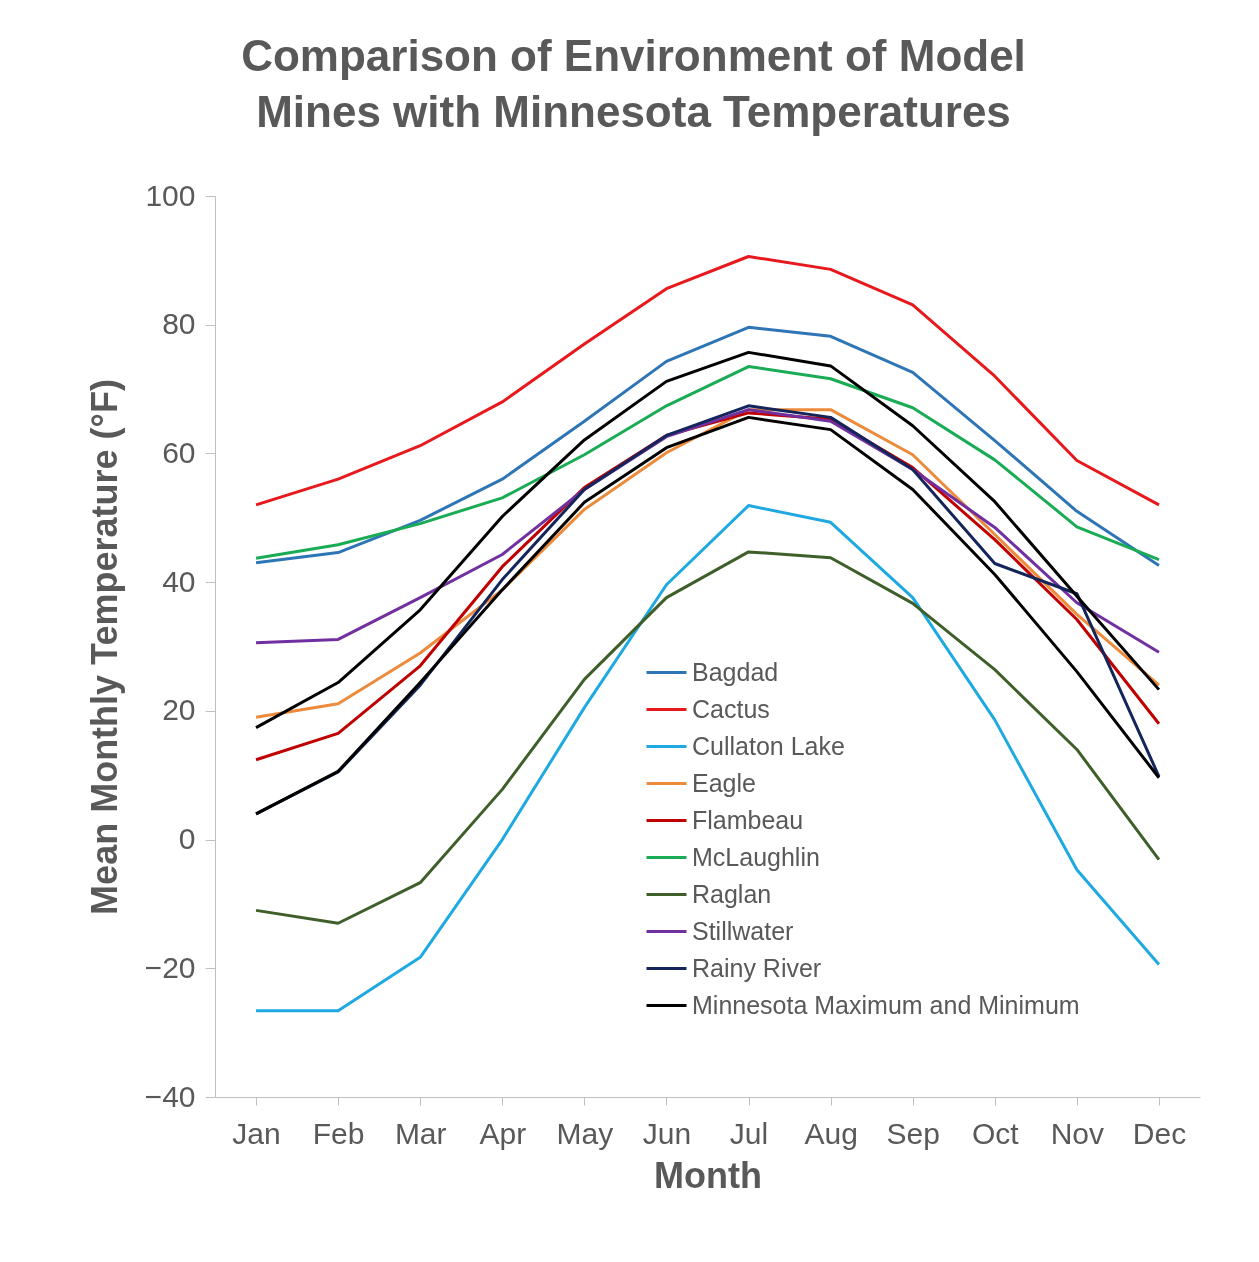 The height and width of the screenshot is (1262, 1259). Describe the element at coordinates (1077, 1133) in the screenshot. I see `x-tick-label: Nov` at that location.